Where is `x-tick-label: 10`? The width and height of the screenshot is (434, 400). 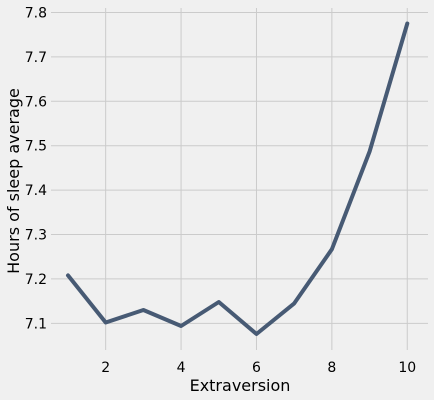 x-tick-label: 10 is located at coordinates (407, 368).